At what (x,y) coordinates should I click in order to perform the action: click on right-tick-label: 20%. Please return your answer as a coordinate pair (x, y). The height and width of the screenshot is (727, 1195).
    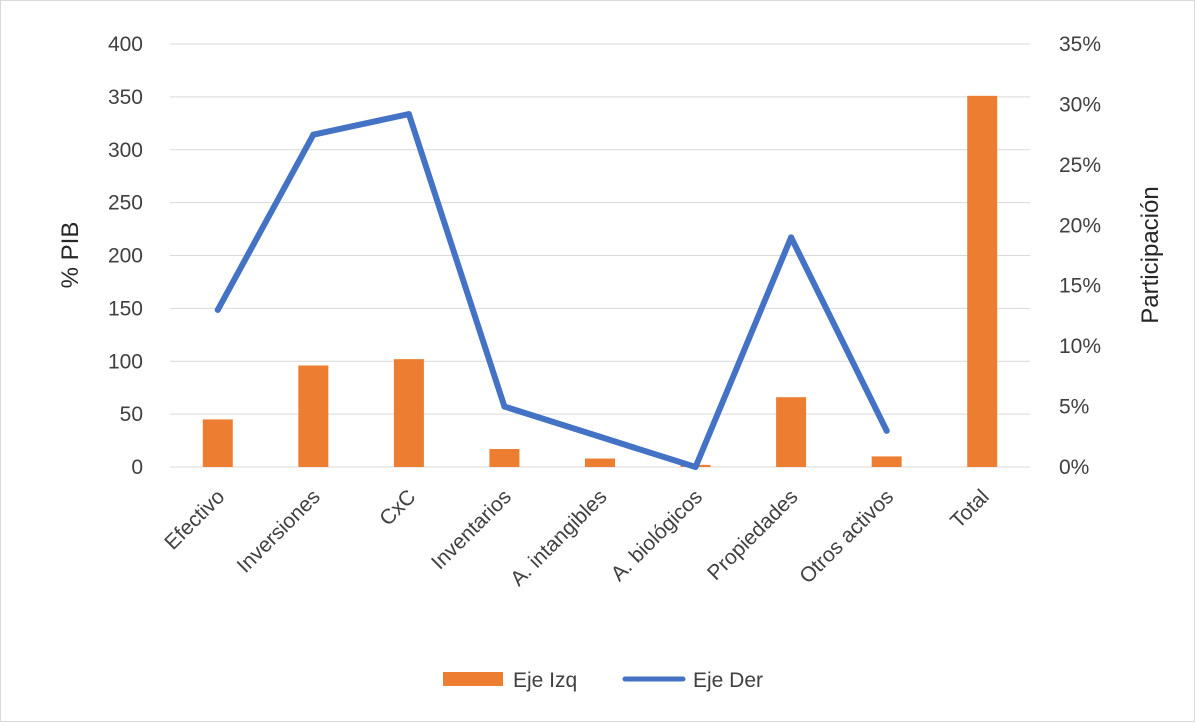
    Looking at the image, I should click on (1080, 225).